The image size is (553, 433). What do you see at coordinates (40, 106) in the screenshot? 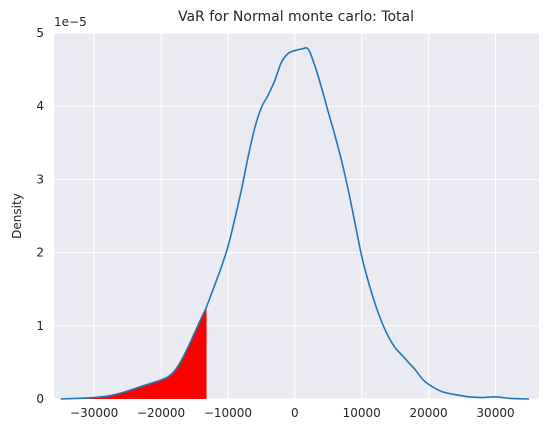
I see `y-tick-label: 4` at bounding box center [40, 106].